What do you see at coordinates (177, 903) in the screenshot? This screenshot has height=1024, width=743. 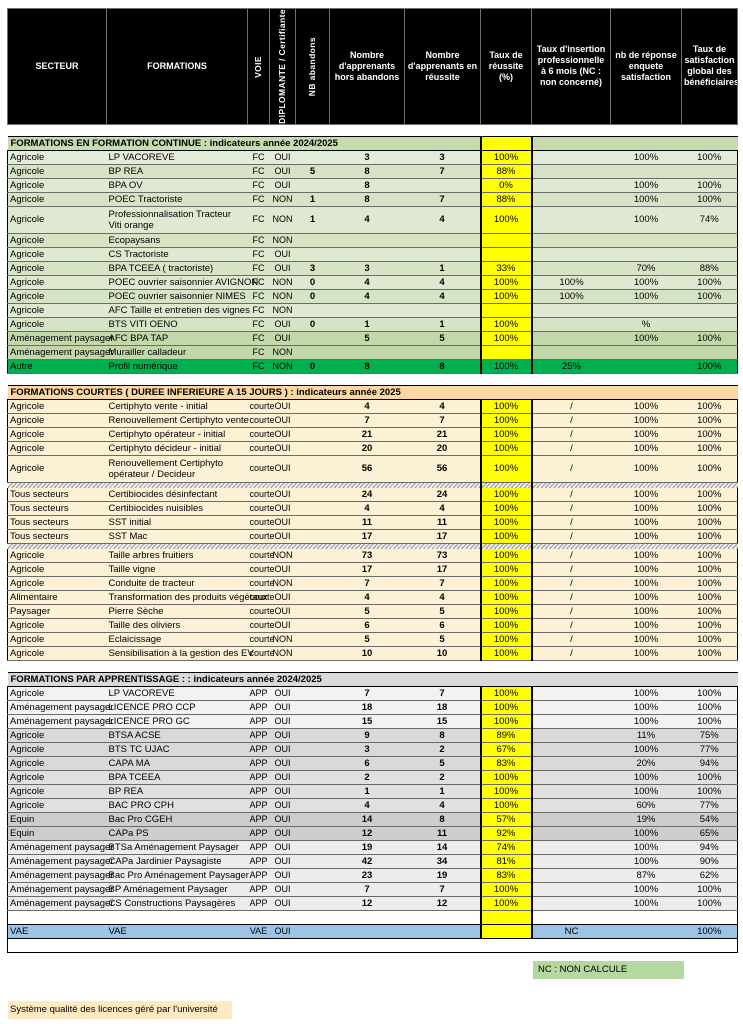 I see `formation-cell: CS Constructions Paysagères` at bounding box center [177, 903].